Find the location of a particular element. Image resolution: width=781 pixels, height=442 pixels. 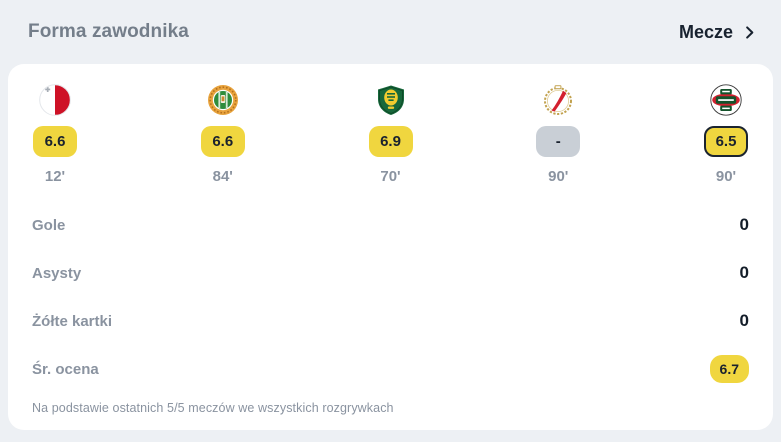

minutes-played: 12' is located at coordinates (55, 176).